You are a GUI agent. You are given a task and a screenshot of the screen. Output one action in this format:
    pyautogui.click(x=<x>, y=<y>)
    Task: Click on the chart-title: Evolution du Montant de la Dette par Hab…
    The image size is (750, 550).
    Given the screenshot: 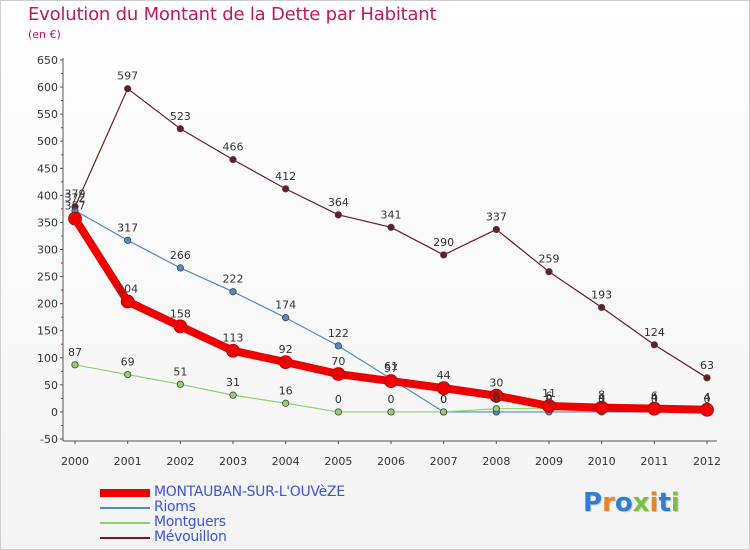 What is the action you would take?
    pyautogui.click(x=232, y=14)
    